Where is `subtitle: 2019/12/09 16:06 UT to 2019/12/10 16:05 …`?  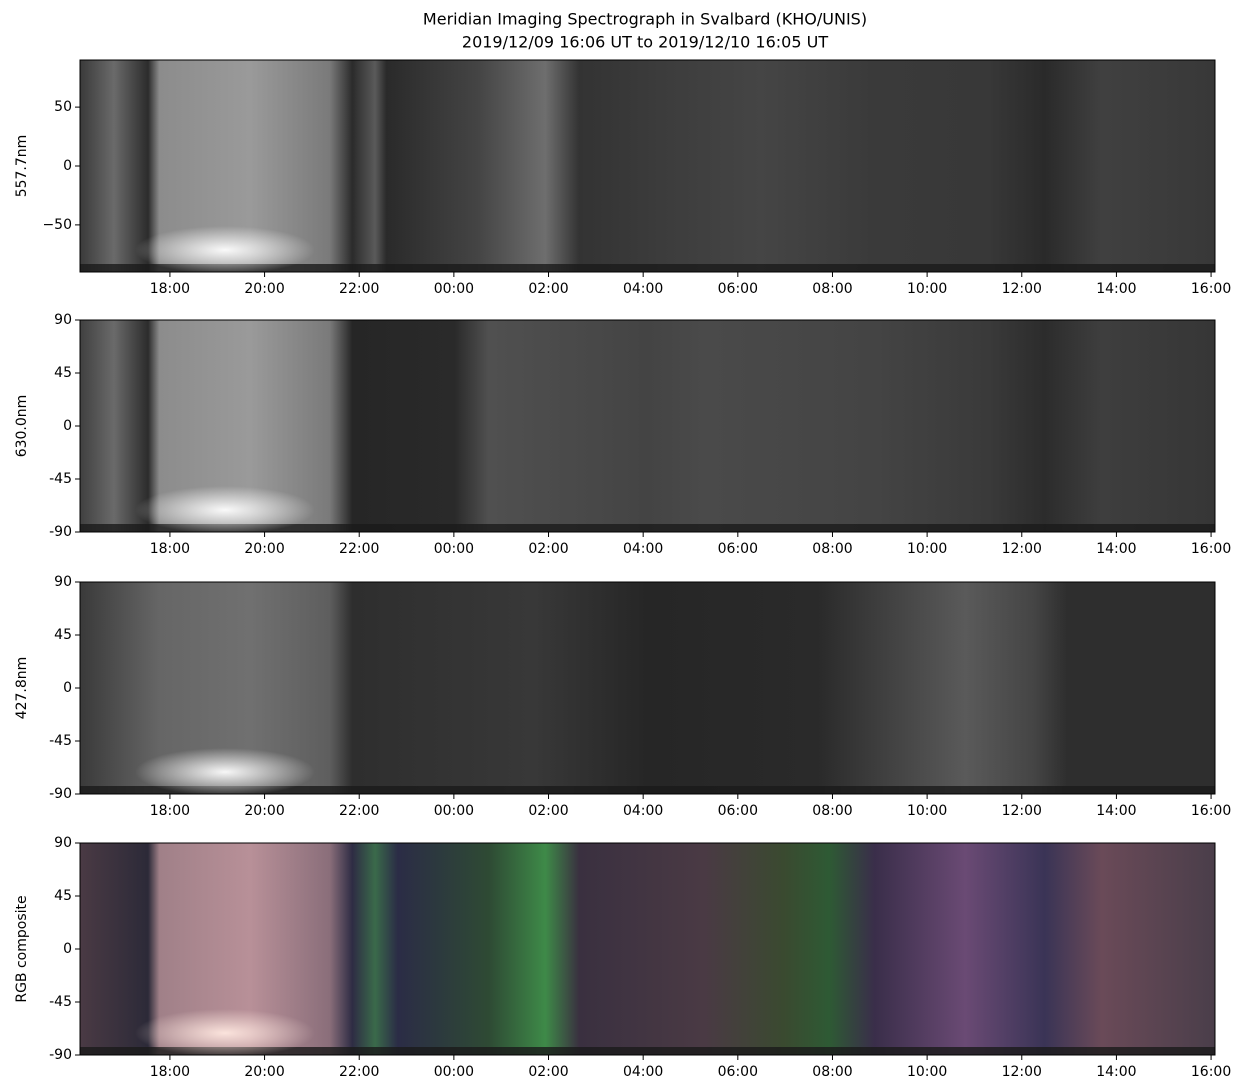 subtitle: 2019/12/09 16:06 UT to 2019/12/10 16:05 … is located at coordinates (645, 42).